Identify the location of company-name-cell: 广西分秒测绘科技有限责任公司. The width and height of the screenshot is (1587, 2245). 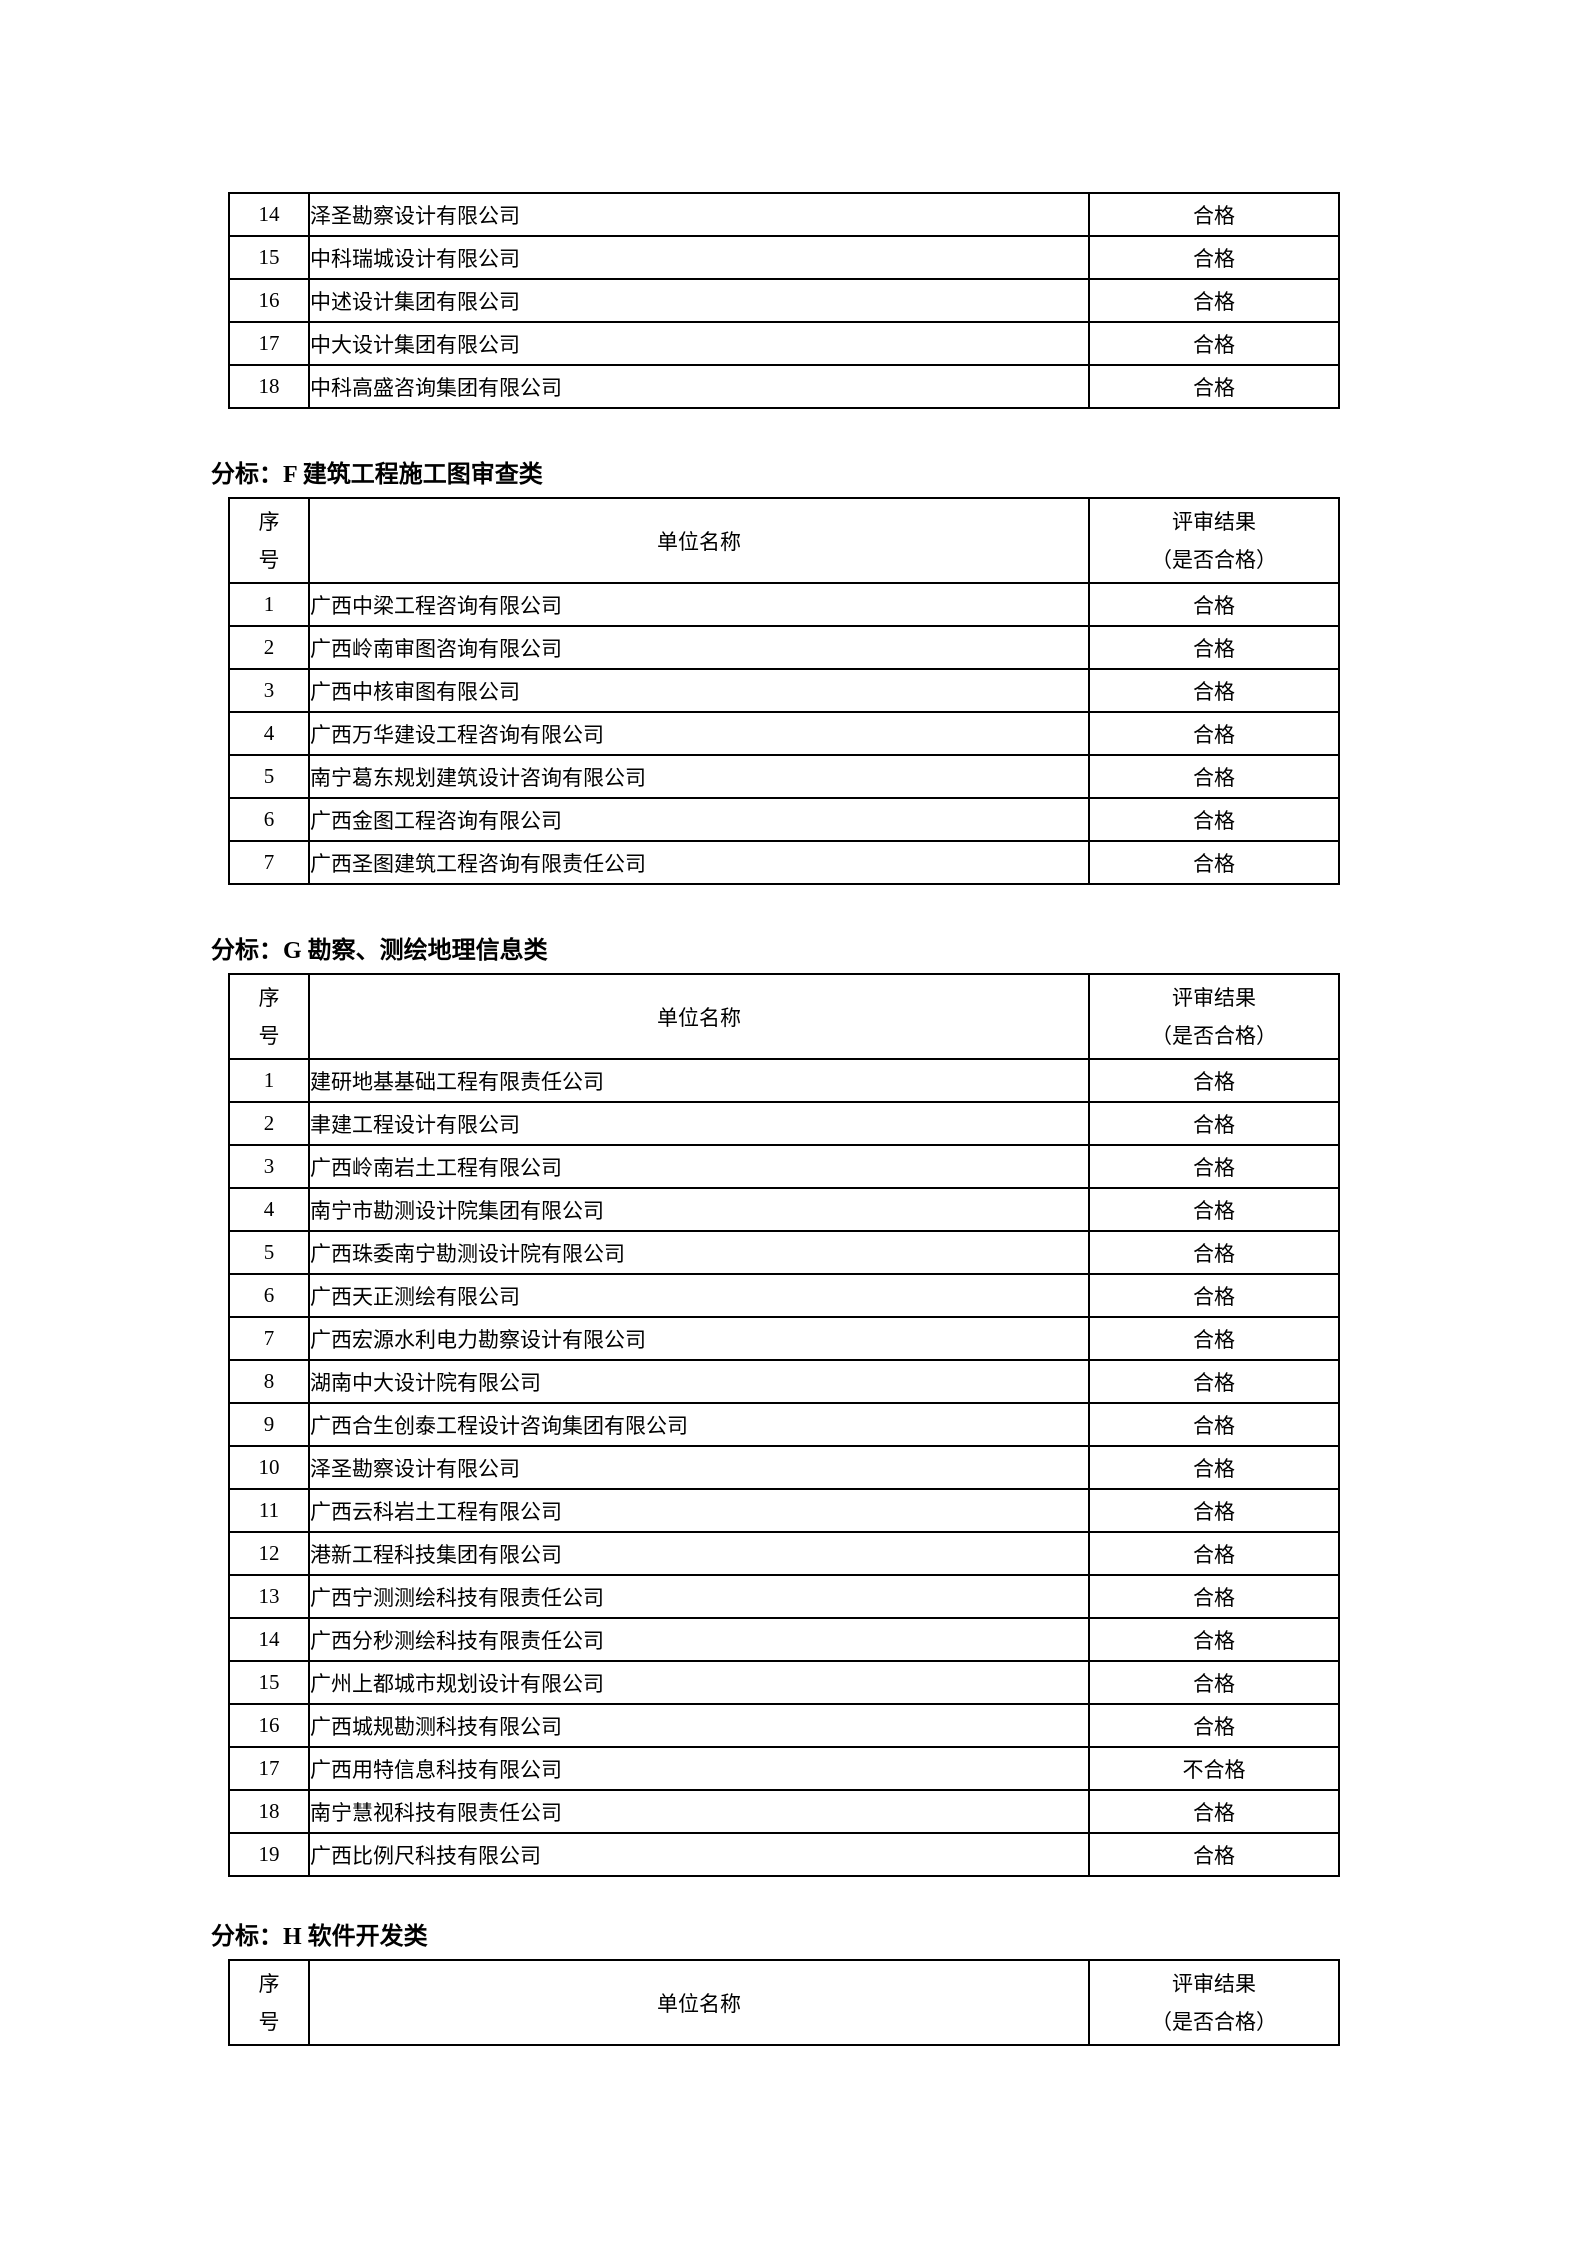
(699, 1639).